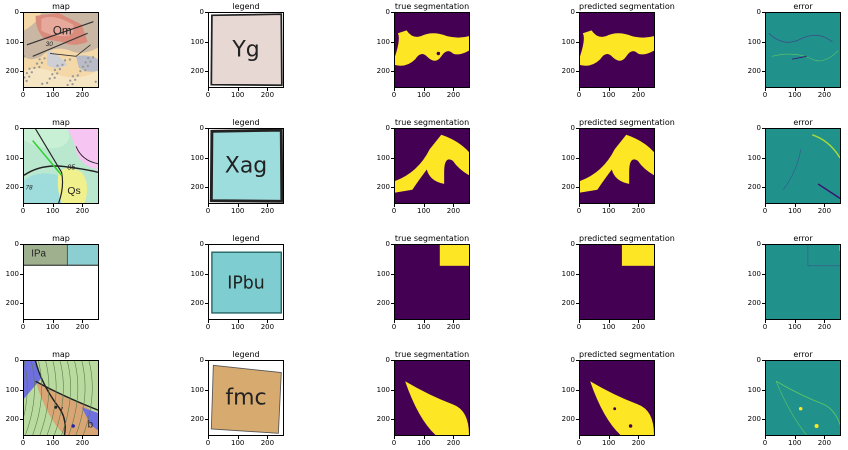 The width and height of the screenshot is (848, 450). I want to click on map-label: Om, so click(62, 32).